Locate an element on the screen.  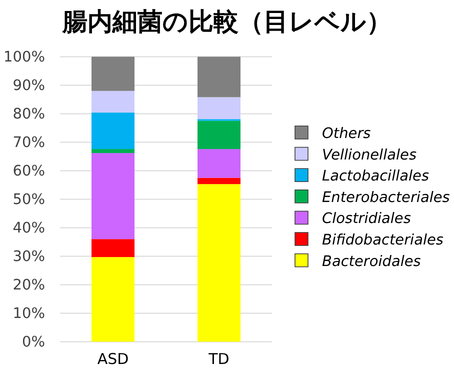
y-tick-label: 10% is located at coordinates (28, 314).